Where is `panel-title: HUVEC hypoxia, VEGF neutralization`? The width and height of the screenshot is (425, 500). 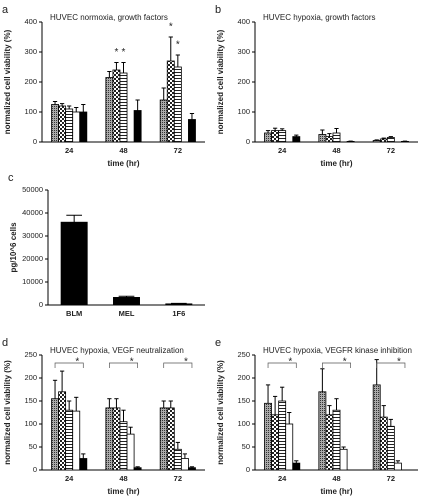 panel-title: HUVEC hypoxia, VEGF neutralization is located at coordinates (117, 350).